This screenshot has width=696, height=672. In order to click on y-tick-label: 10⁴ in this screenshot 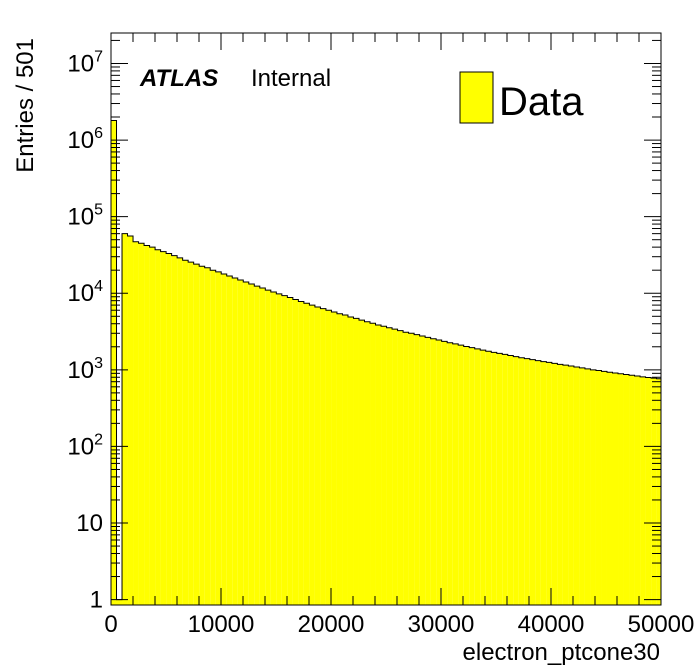, I will do `click(85, 292)`.